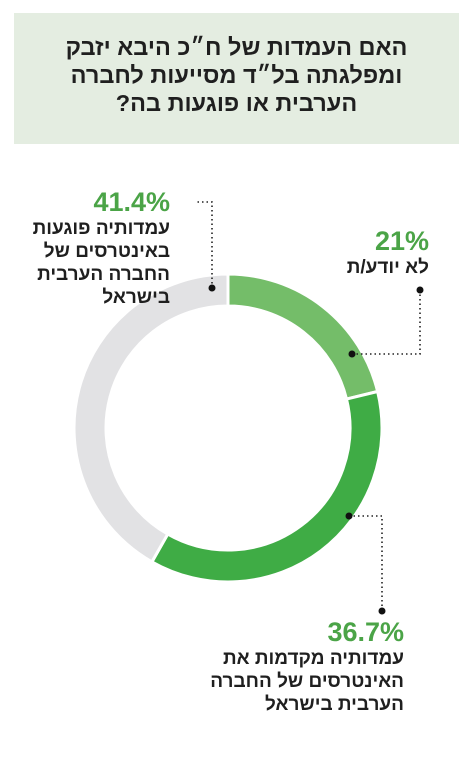 This screenshot has width=472, height=763. I want to click on leader-dot-promote-slice, so click(349, 516).